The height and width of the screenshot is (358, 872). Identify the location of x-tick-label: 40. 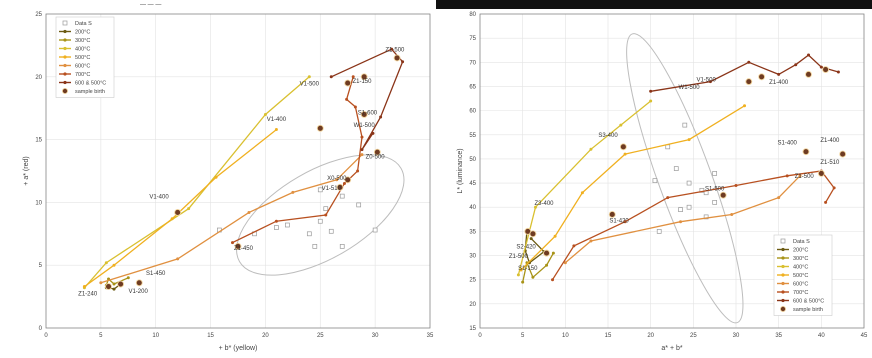
(821, 336).